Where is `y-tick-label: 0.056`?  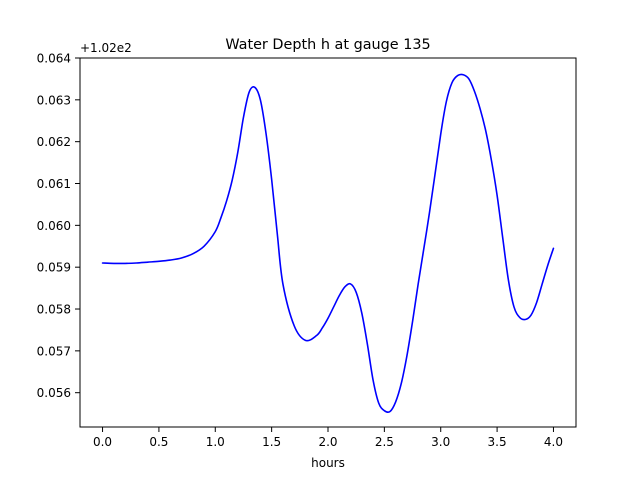 y-tick-label: 0.056 is located at coordinates (54, 393).